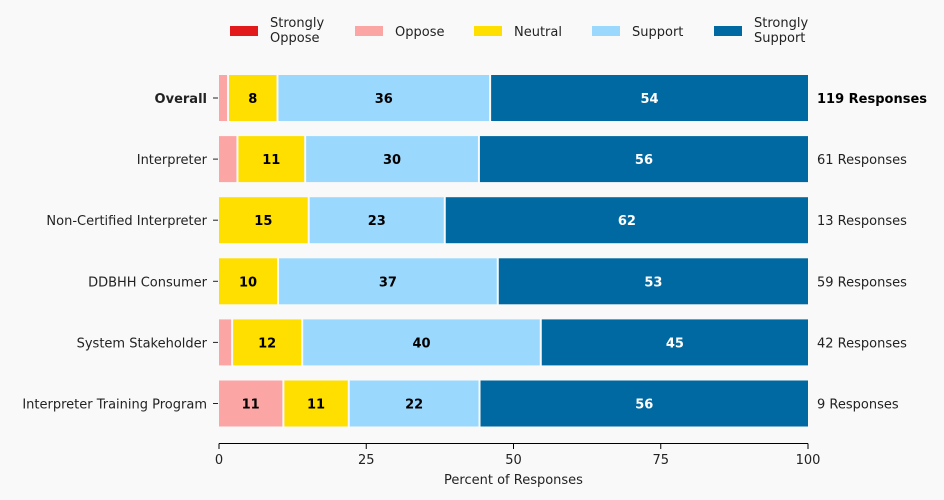 Image resolution: width=944 pixels, height=500 pixels. Describe the element at coordinates (862, 160) in the screenshot. I see `response-count-label: 61 Responses` at that location.